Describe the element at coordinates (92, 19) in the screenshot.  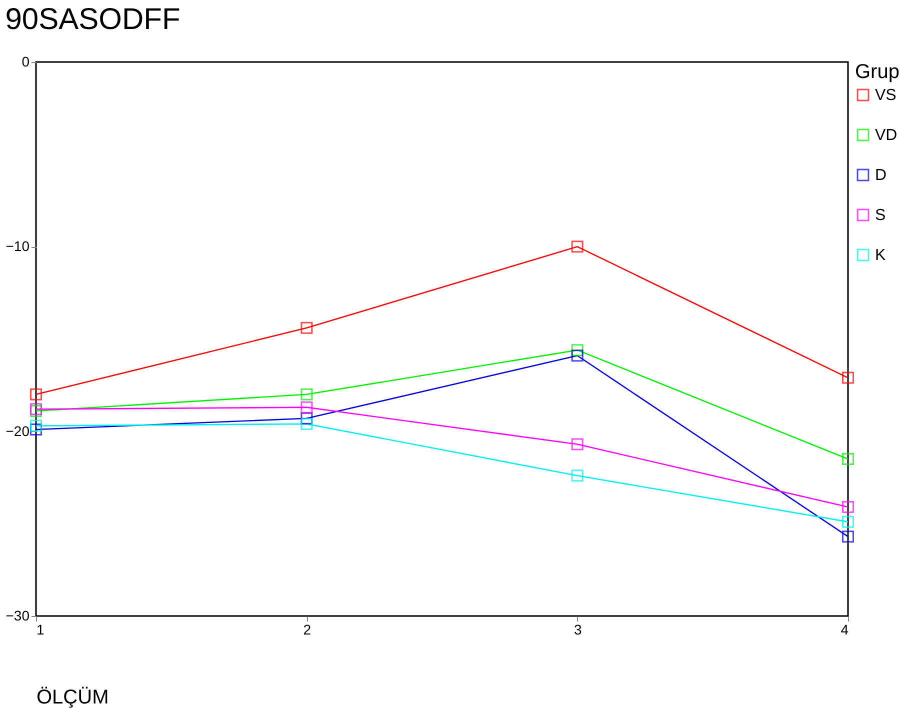
I see `chart-title: 90SASODFF` at that location.